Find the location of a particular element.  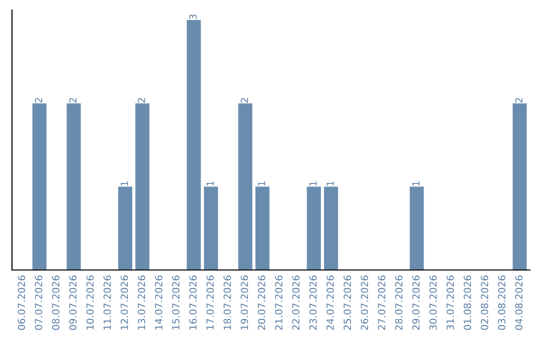

x-tick-label: 09.07.2026 is located at coordinates (73, 302).